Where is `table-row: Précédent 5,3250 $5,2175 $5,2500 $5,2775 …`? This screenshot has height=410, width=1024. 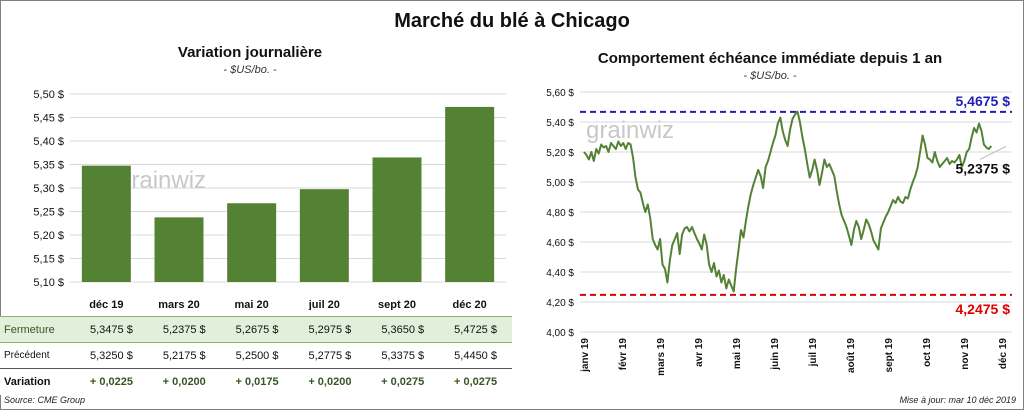 table-row: Précédent 5,3250 $5,2175 $5,2500 $5,2775 … is located at coordinates (256, 355).